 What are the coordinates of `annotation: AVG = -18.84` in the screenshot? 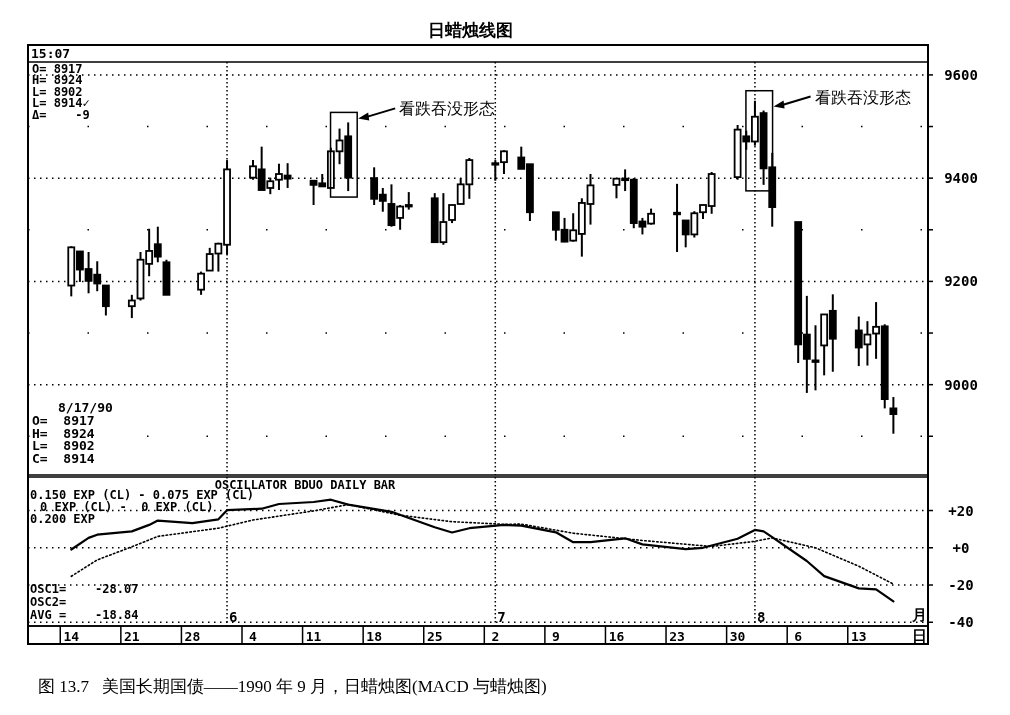 It's located at (84, 615).